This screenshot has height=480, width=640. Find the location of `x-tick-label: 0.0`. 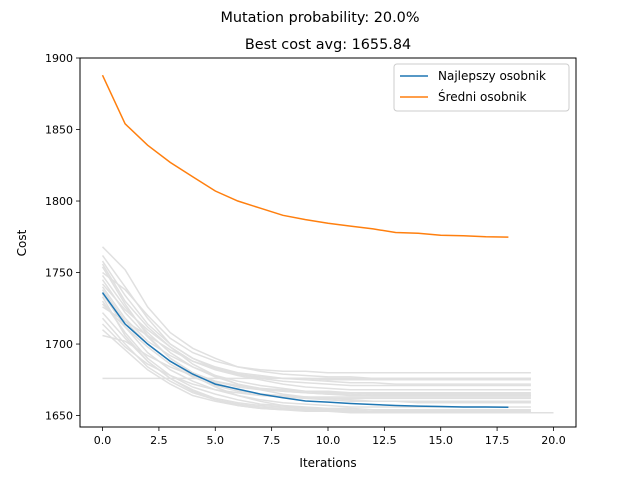

x-tick-label: 0.0 is located at coordinates (103, 440).